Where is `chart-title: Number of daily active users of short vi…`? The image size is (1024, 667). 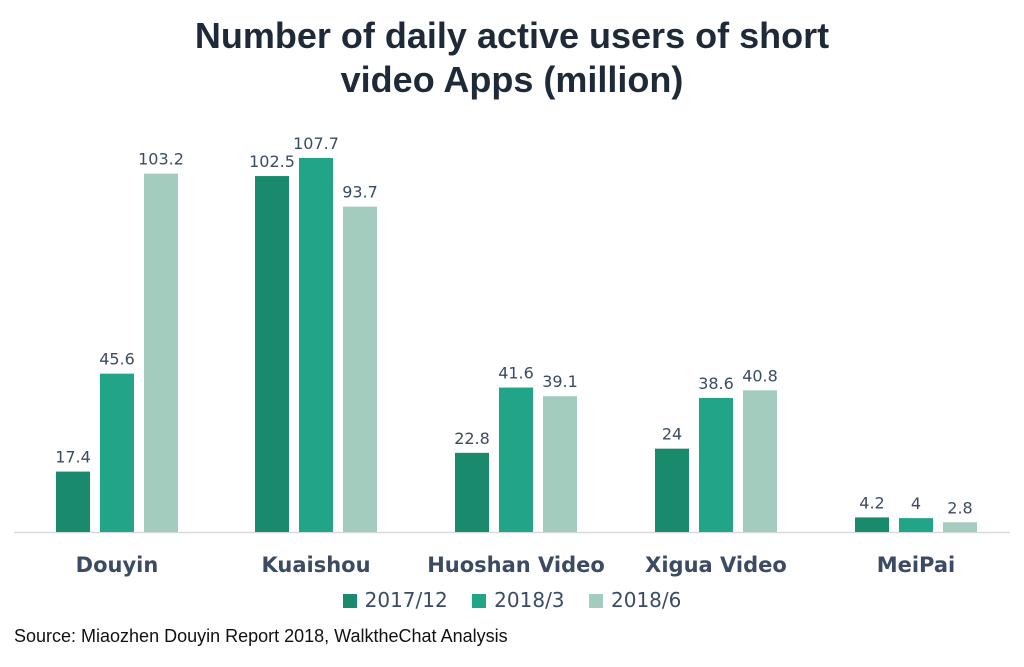
chart-title: Number of daily active users of short vi… is located at coordinates (512, 58).